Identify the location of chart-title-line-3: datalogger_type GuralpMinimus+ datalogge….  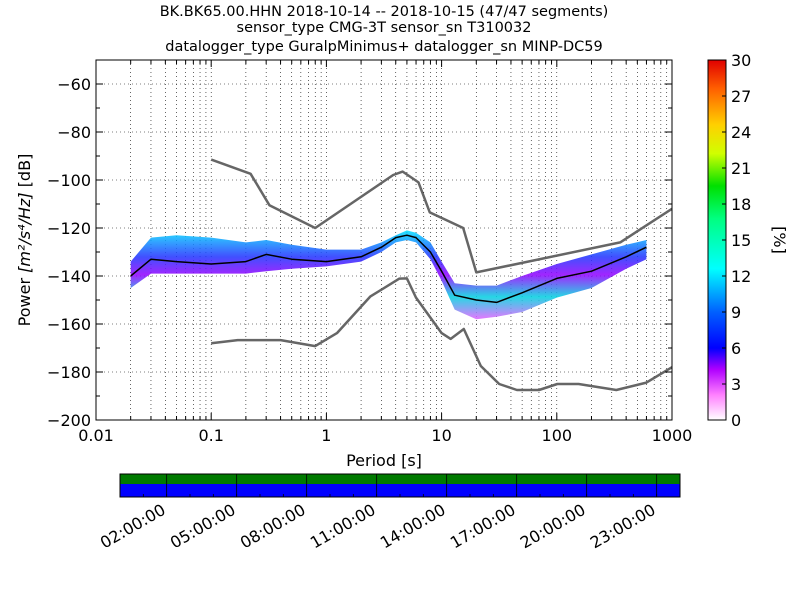
(383, 47).